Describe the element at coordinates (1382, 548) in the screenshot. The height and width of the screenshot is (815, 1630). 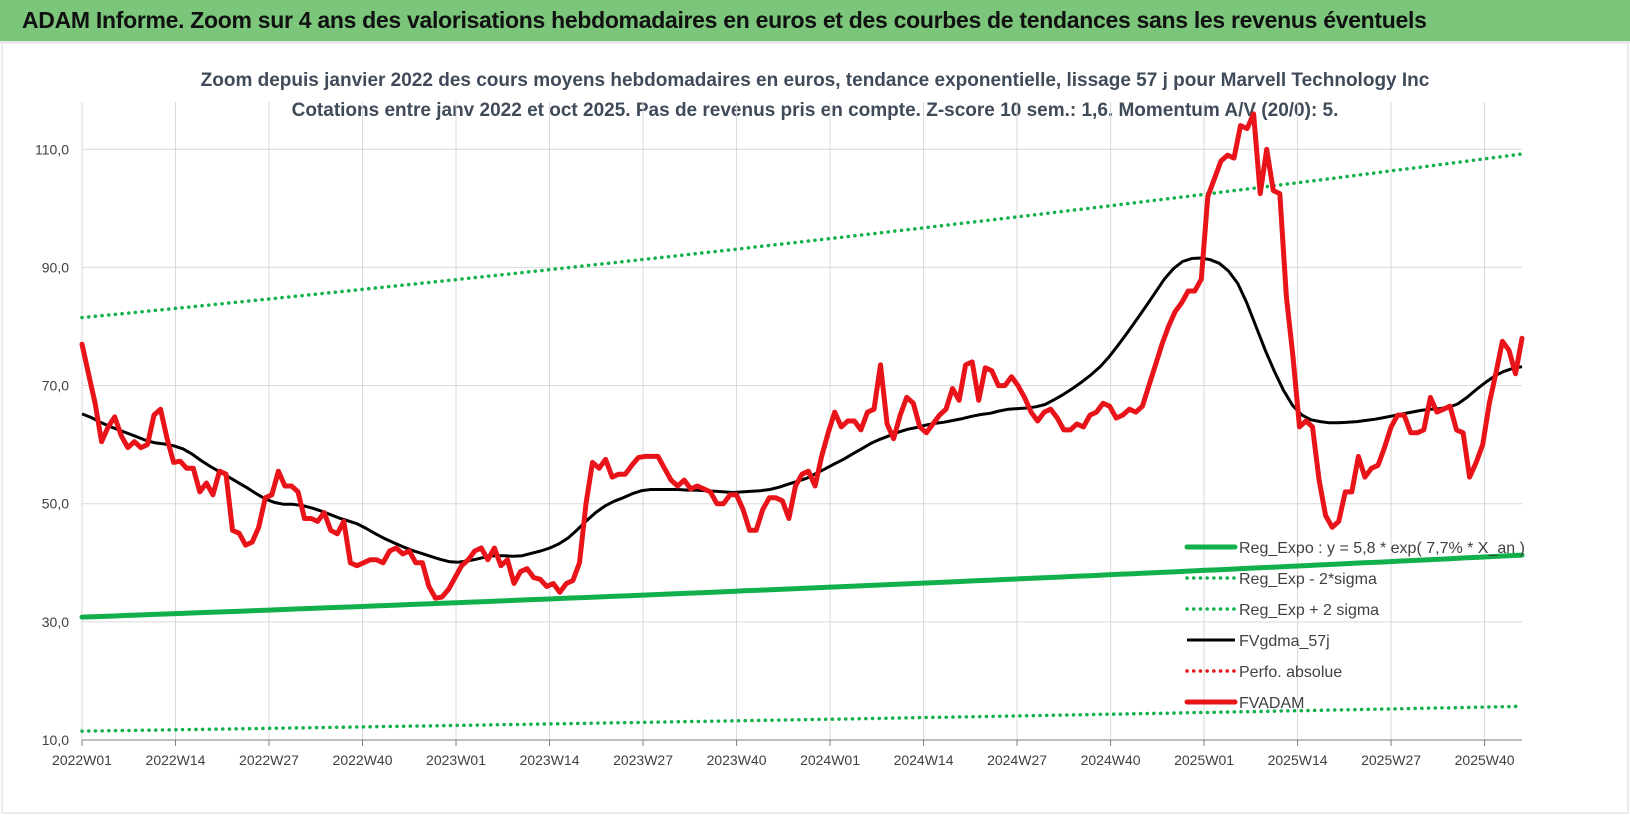
I see `legend-label: Reg_Expo : y = 5,8 * exp( 7,7% * X_an )` at that location.